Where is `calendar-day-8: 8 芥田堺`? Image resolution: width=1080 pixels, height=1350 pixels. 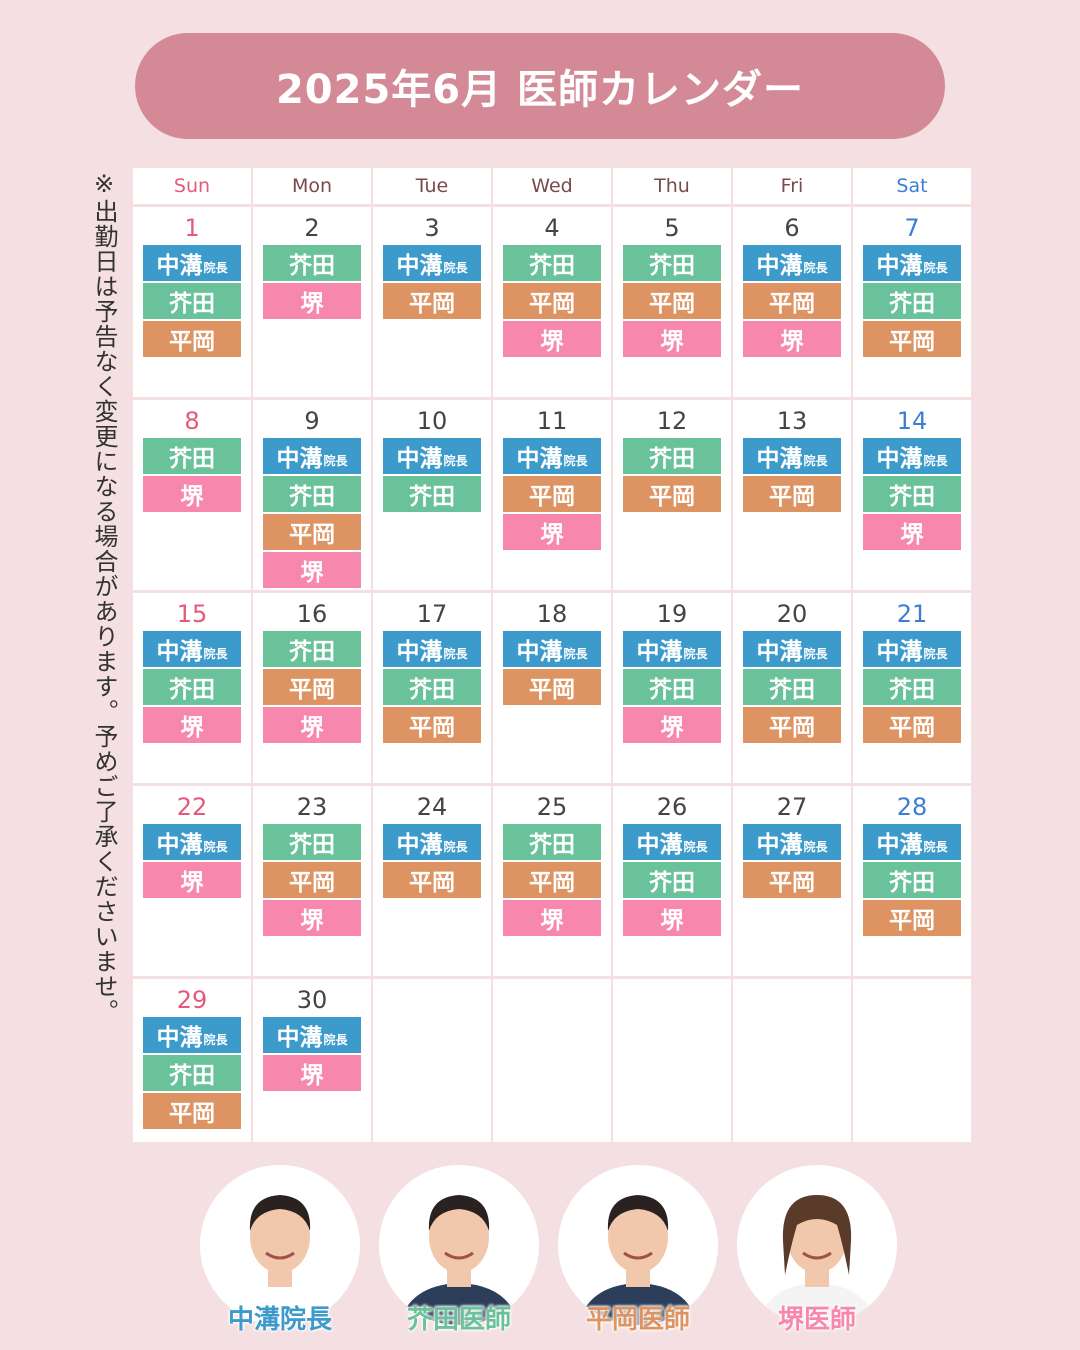
calendar-day-8: 8 芥田堺 is located at coordinates (192, 495).